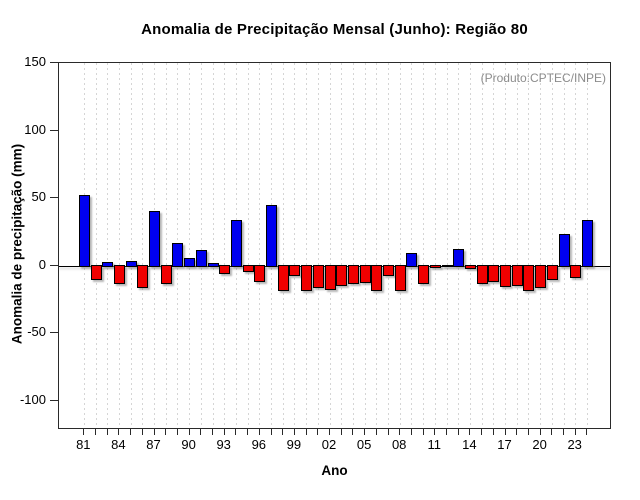 The height and width of the screenshot is (500, 640). What do you see at coordinates (294, 444) in the screenshot?
I see `x-tick-label-1999: 99` at bounding box center [294, 444].